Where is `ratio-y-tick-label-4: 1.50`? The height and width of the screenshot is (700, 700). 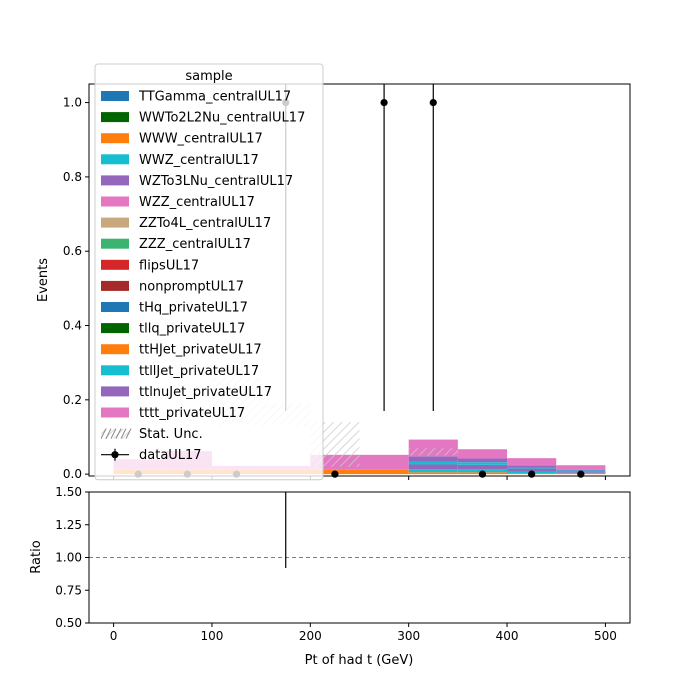 ratio-y-tick-label-4: 1.50 is located at coordinates (68, 492).